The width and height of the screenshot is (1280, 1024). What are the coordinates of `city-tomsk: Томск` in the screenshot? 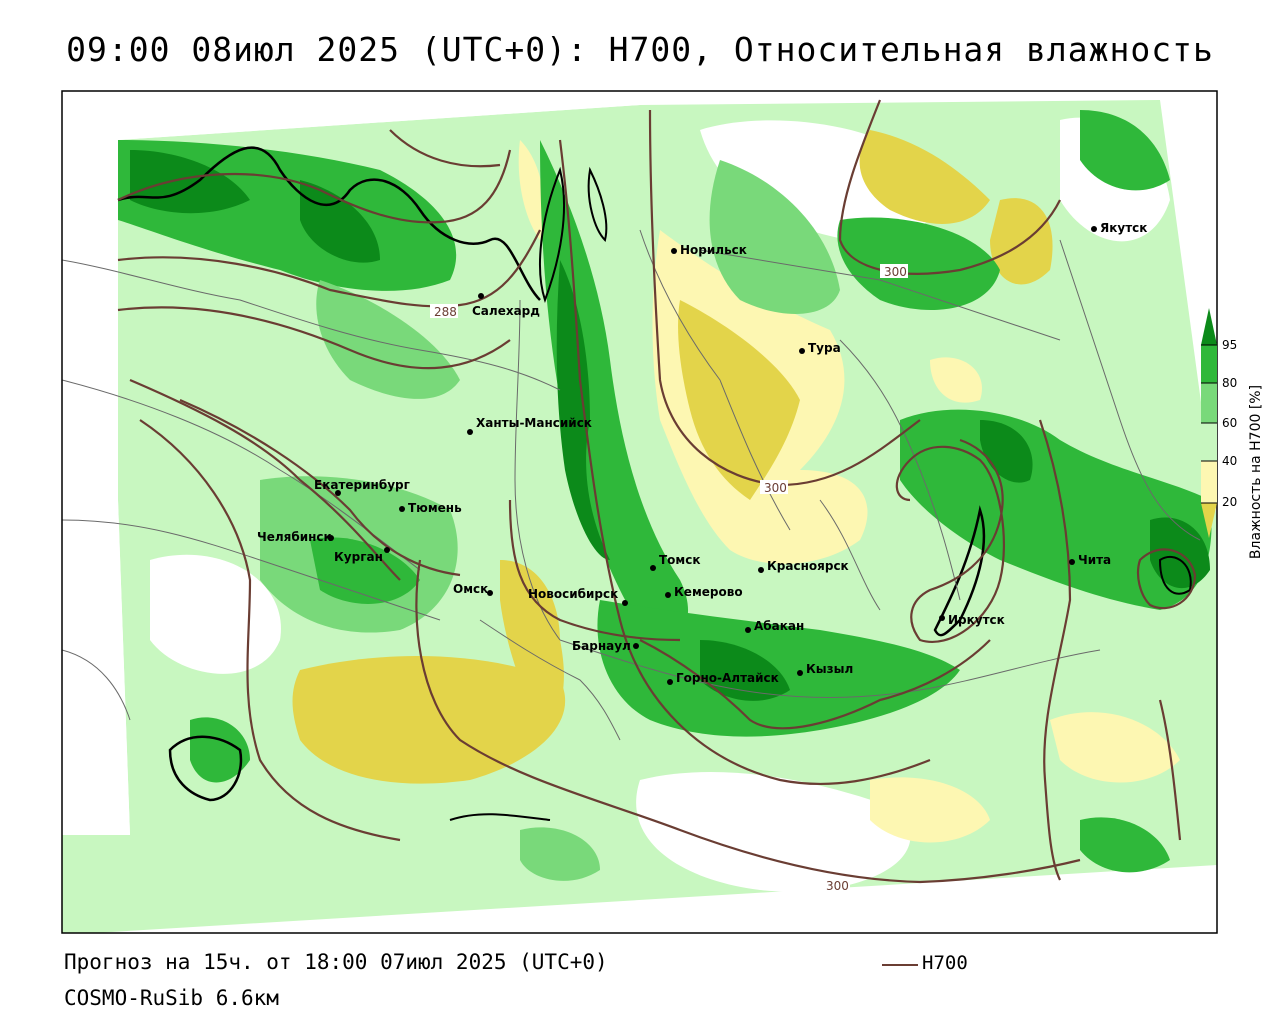 It's located at (675, 562).